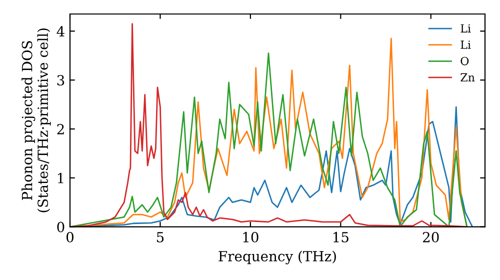 The image size is (500, 280). What do you see at coordinates (341, 237) in the screenshot?
I see `x-tick-label: 15` at bounding box center [341, 237].